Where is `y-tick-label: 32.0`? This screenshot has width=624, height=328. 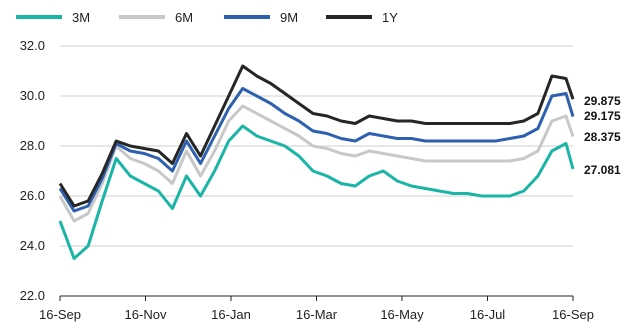
y-tick-label: 32.0 is located at coordinates (32, 45).